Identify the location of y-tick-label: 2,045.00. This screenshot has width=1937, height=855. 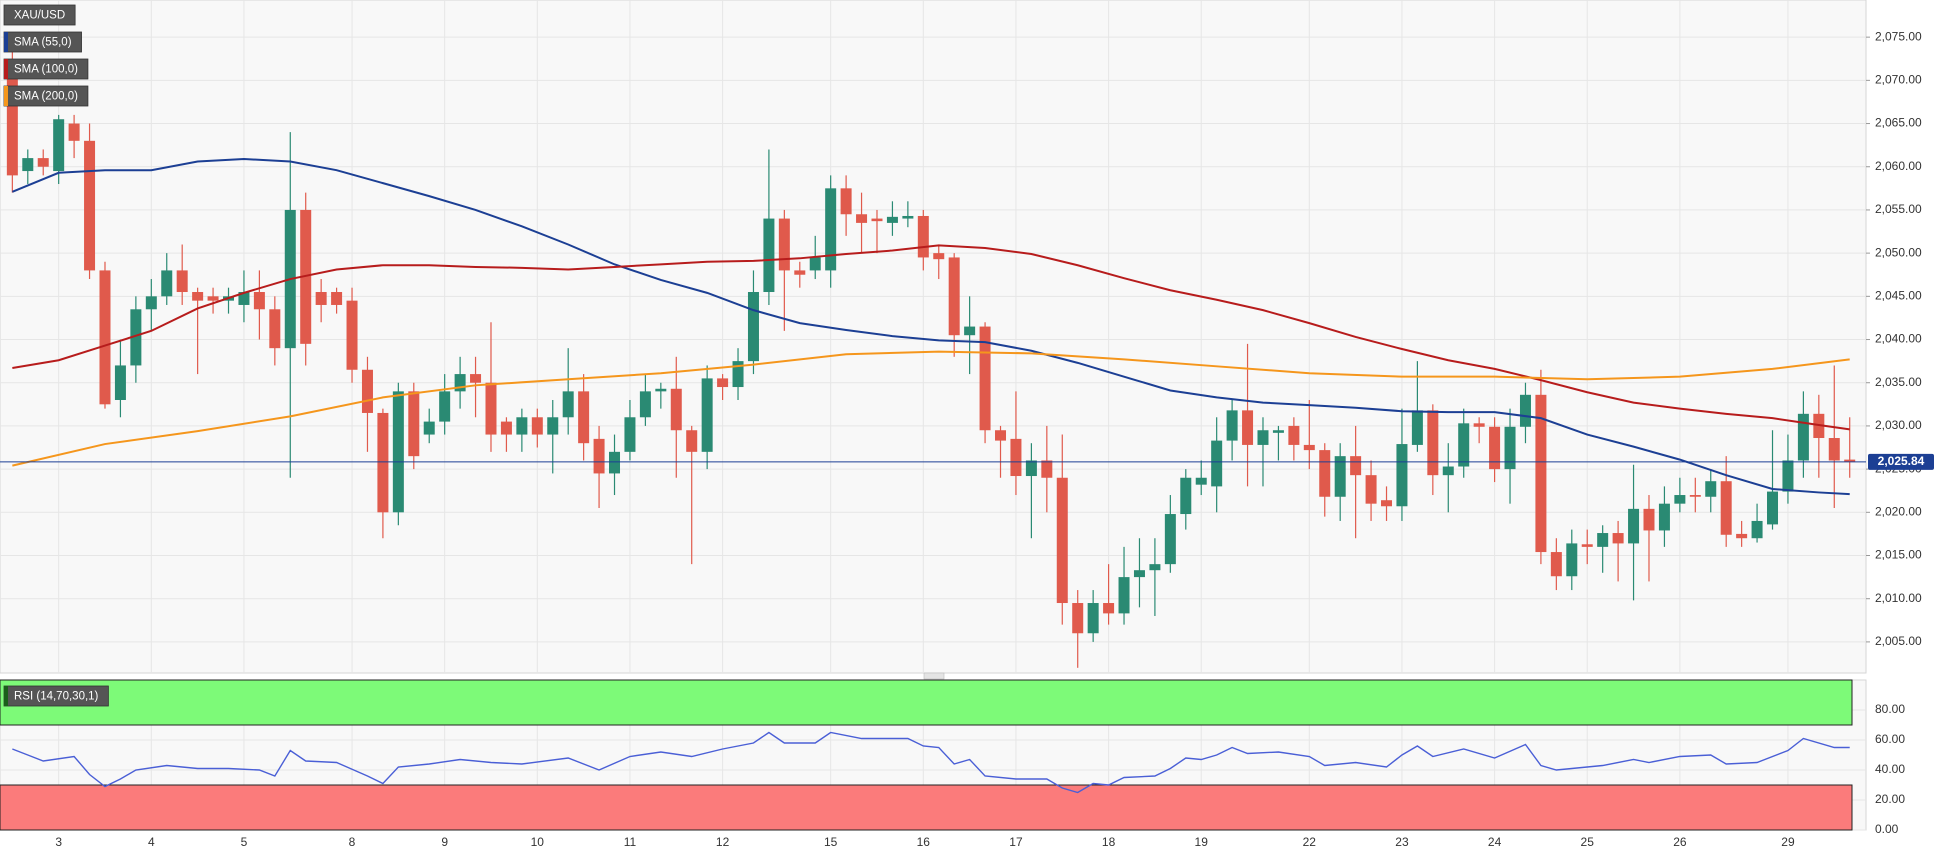
(1898, 295).